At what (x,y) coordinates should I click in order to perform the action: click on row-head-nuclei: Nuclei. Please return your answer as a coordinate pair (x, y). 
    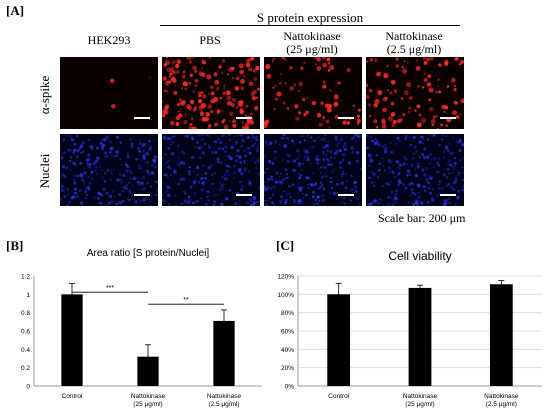
    Looking at the image, I should click on (44, 171).